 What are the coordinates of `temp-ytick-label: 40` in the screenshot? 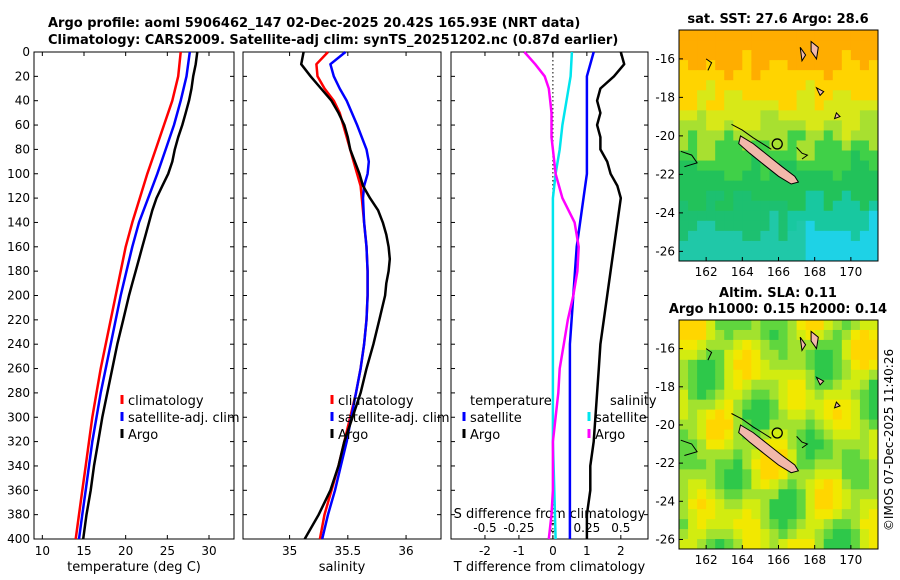 It's located at (22, 101).